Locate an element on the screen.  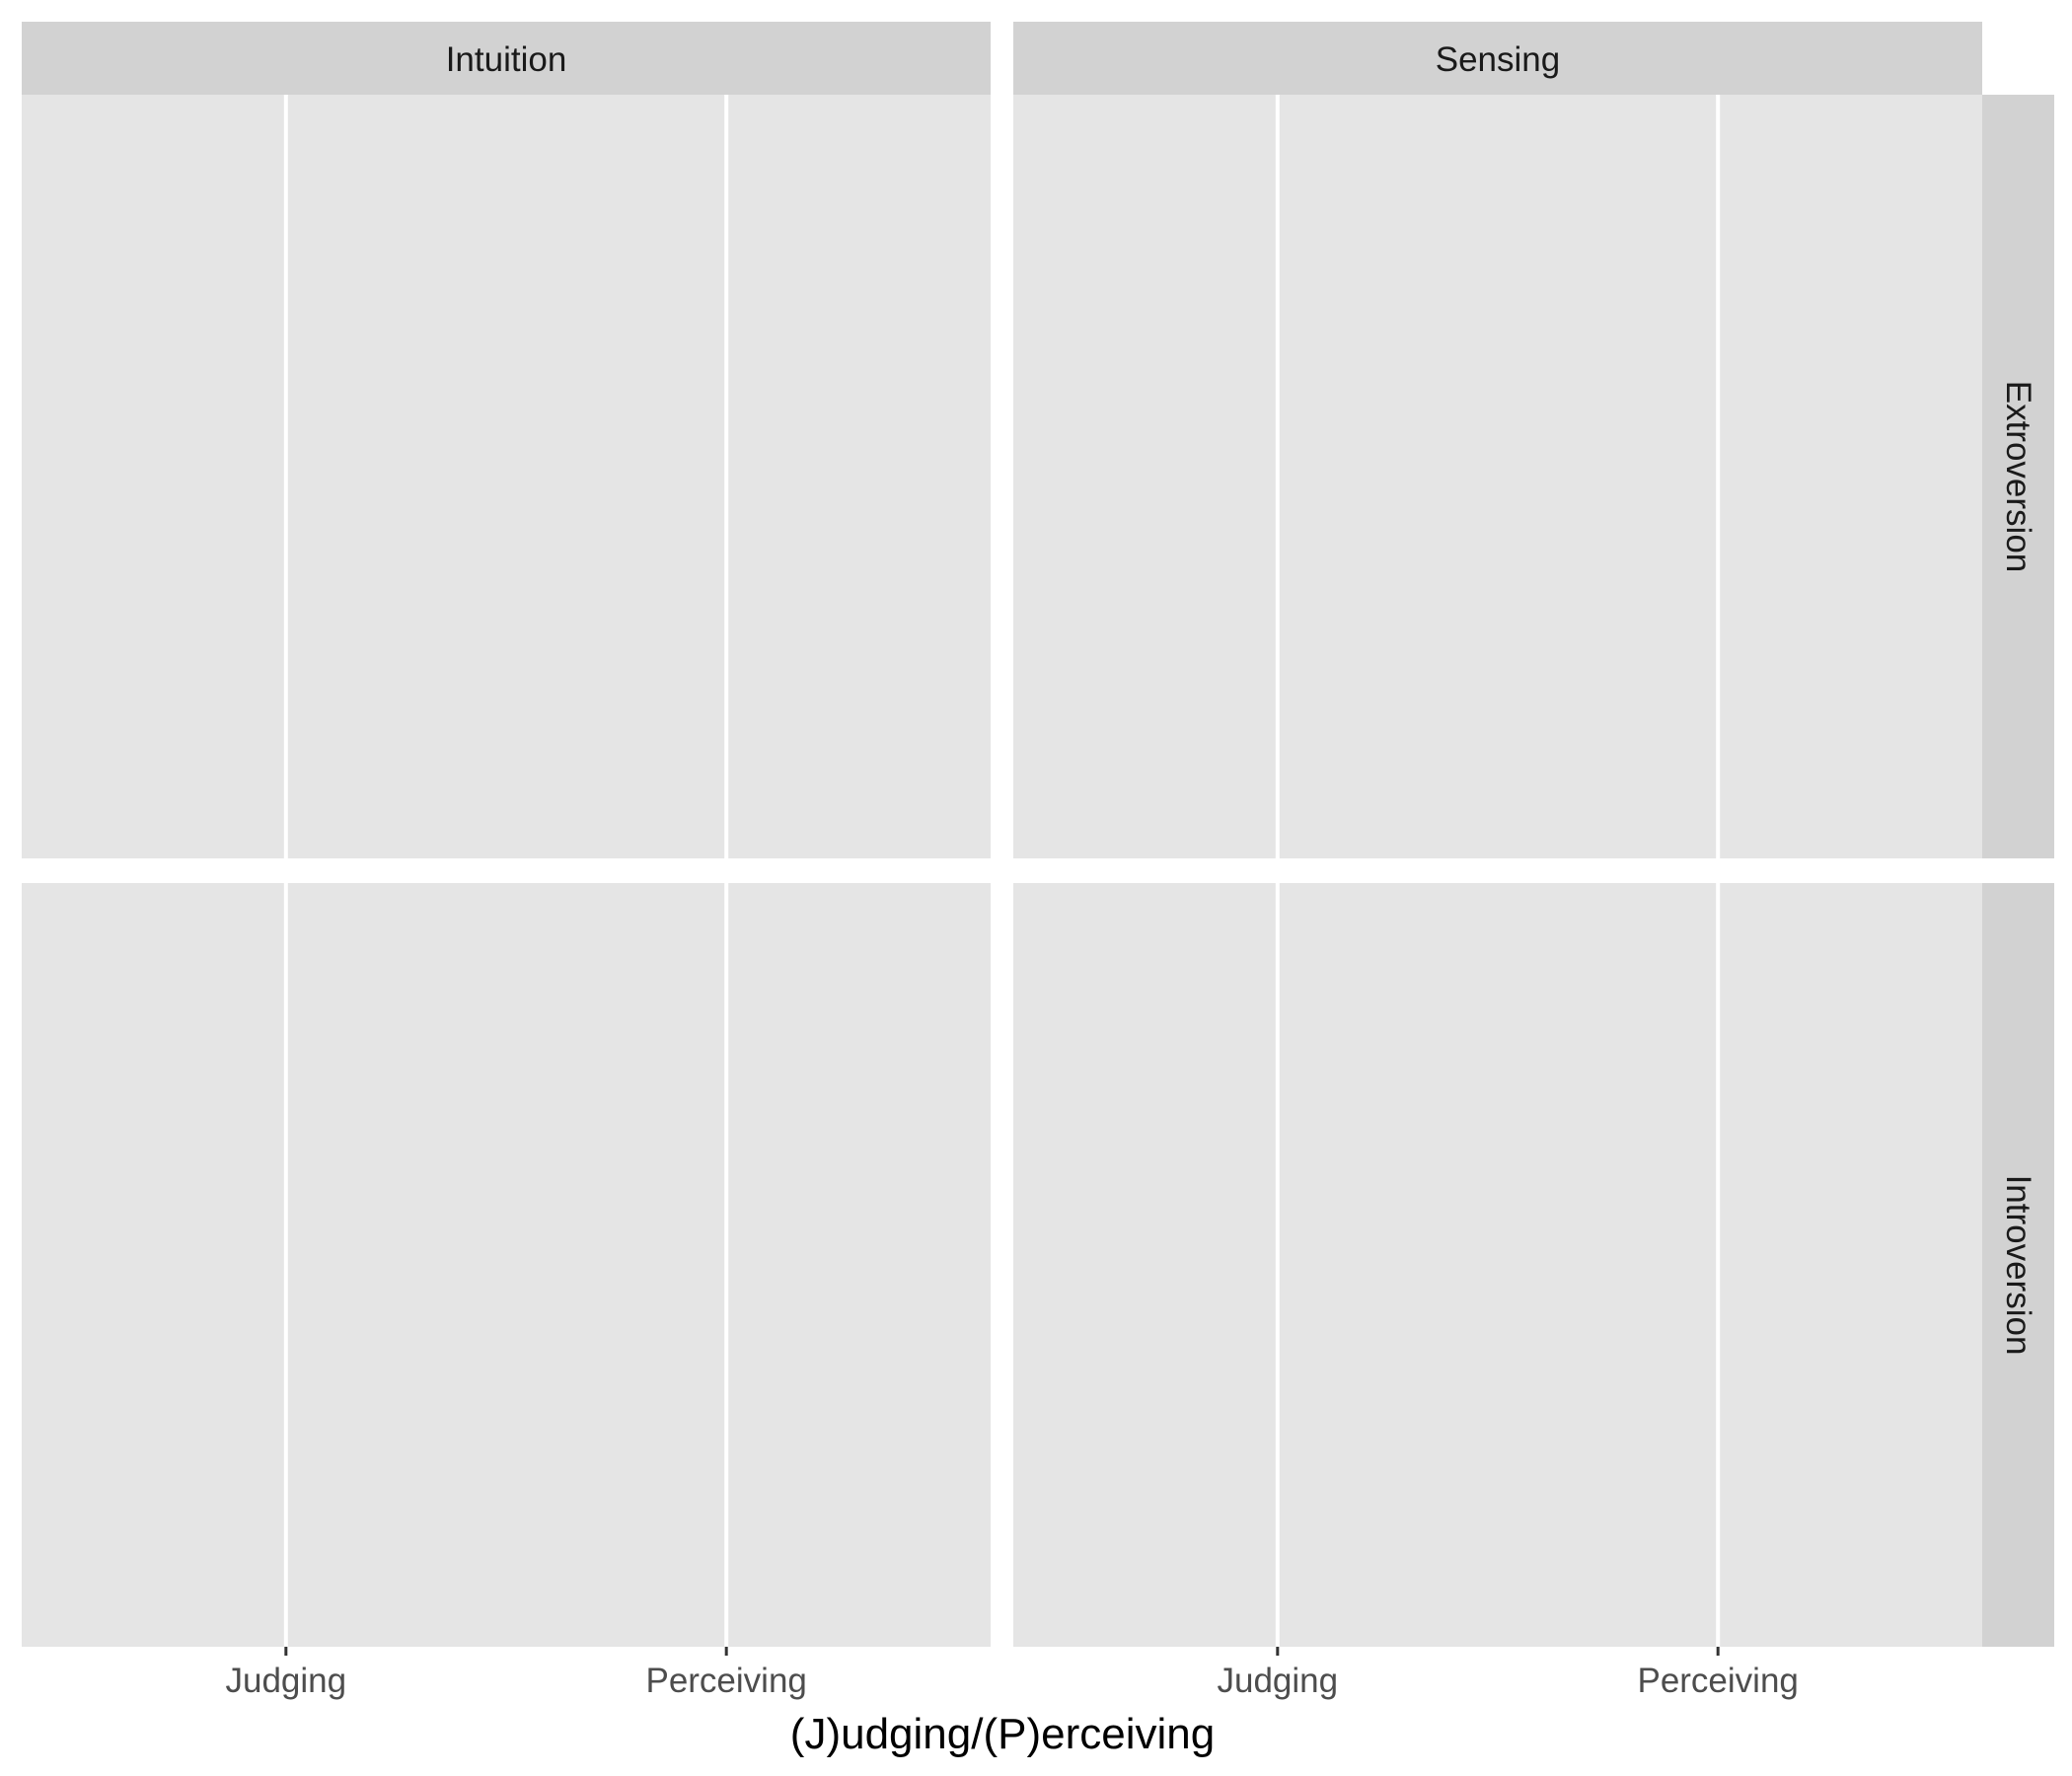
strip-label: Sensing is located at coordinates (1498, 60).